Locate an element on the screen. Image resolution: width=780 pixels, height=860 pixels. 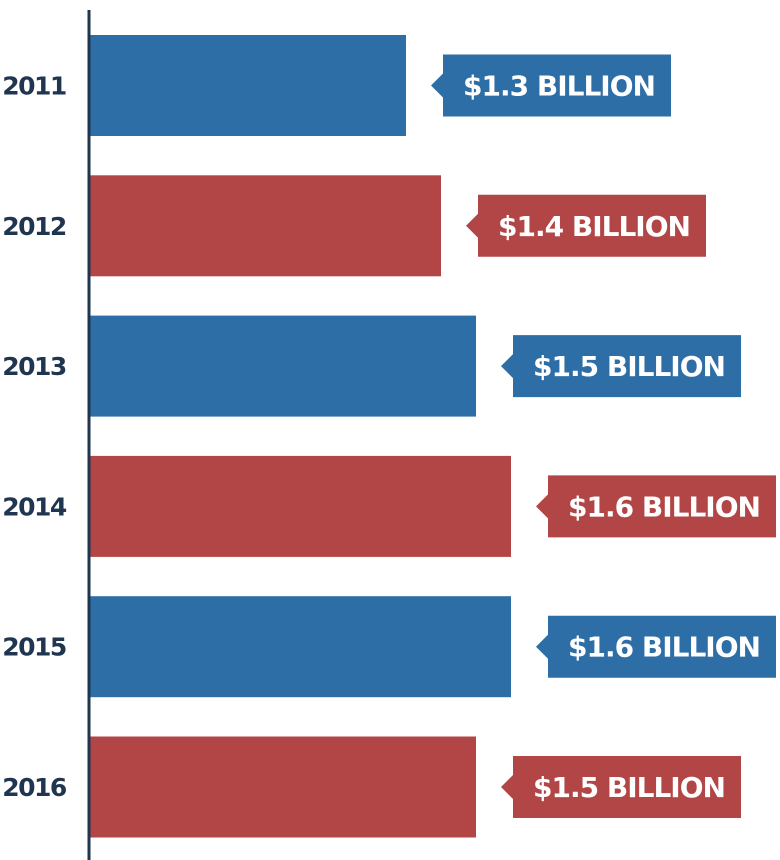
year-label: 2012 is located at coordinates (34, 226).